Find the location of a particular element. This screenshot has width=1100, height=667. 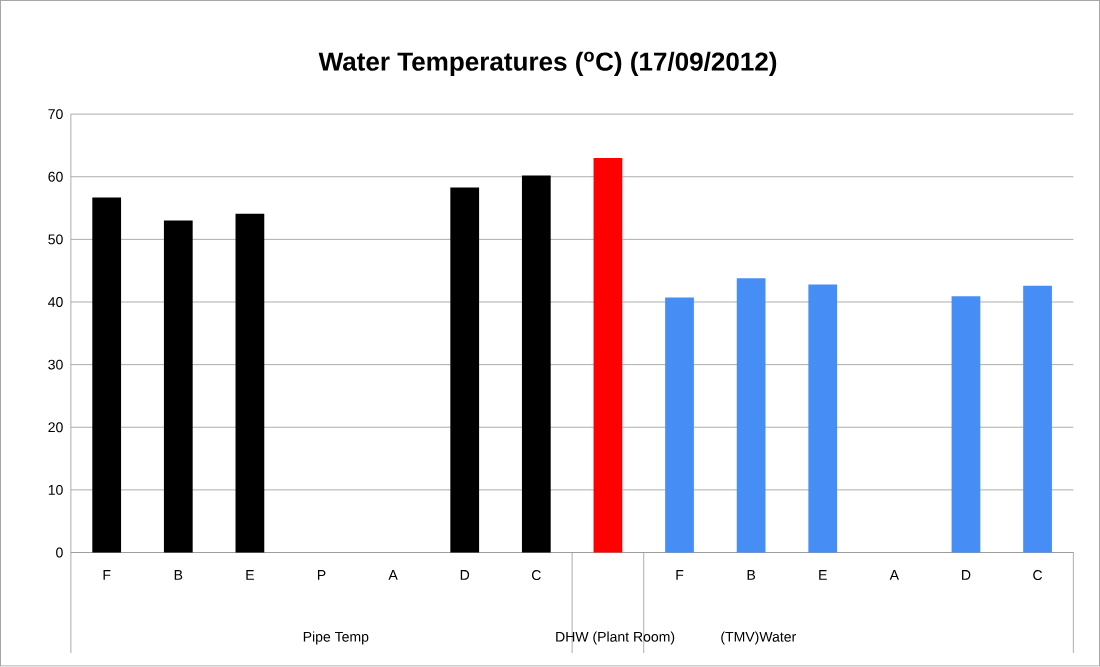

text: (TMV)Water is located at coordinates (758, 638).